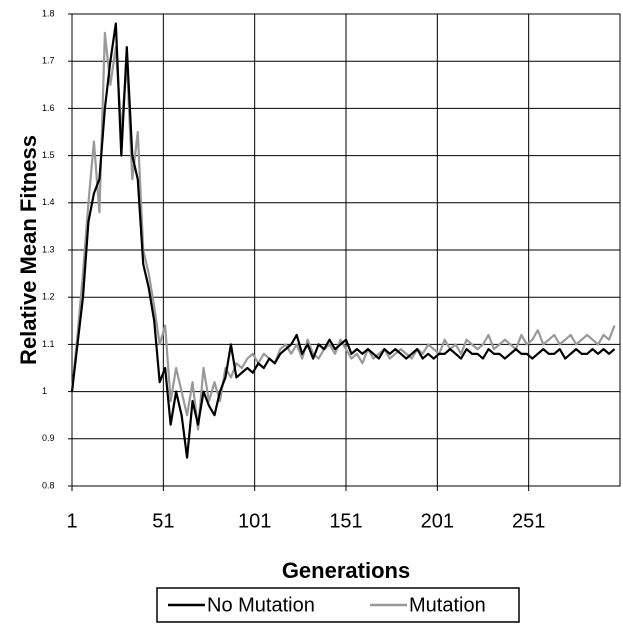  What do you see at coordinates (71, 521) in the screenshot?
I see `x-tick-label: 1` at bounding box center [71, 521].